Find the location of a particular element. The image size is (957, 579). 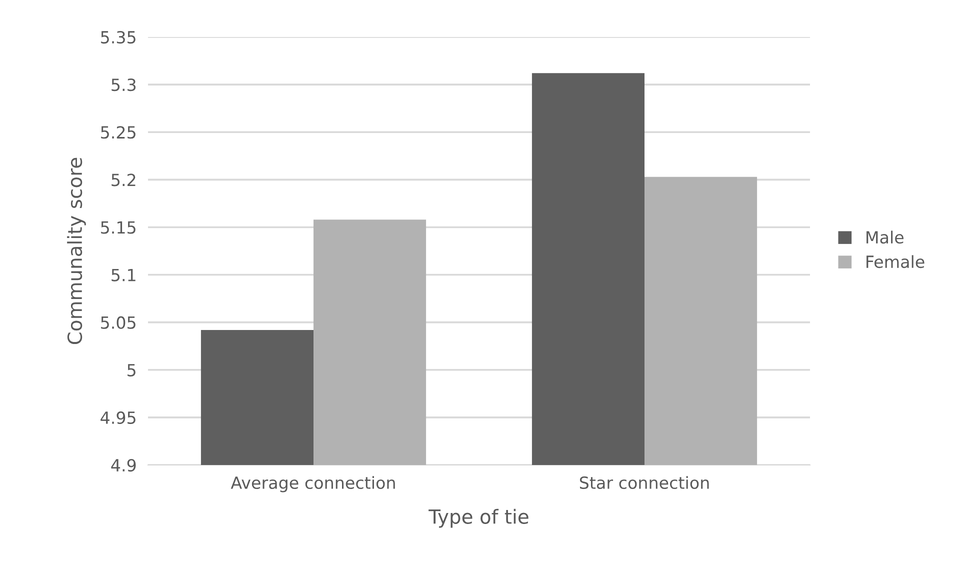

y-tick-label: 4.9 is located at coordinates (123, 465).